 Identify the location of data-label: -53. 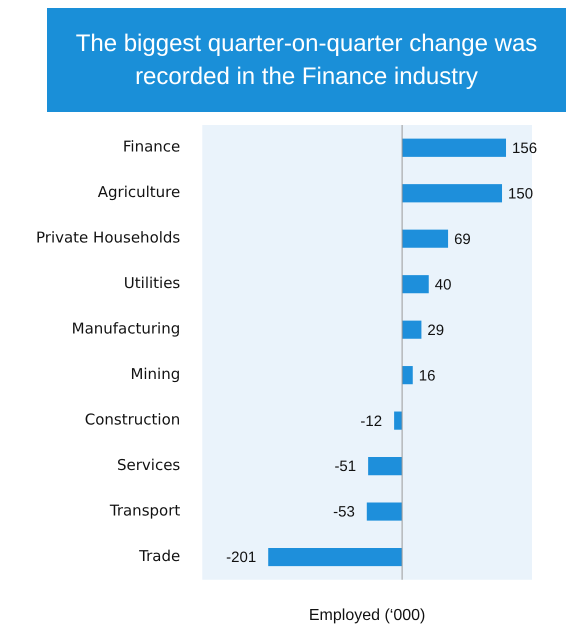
(344, 512).